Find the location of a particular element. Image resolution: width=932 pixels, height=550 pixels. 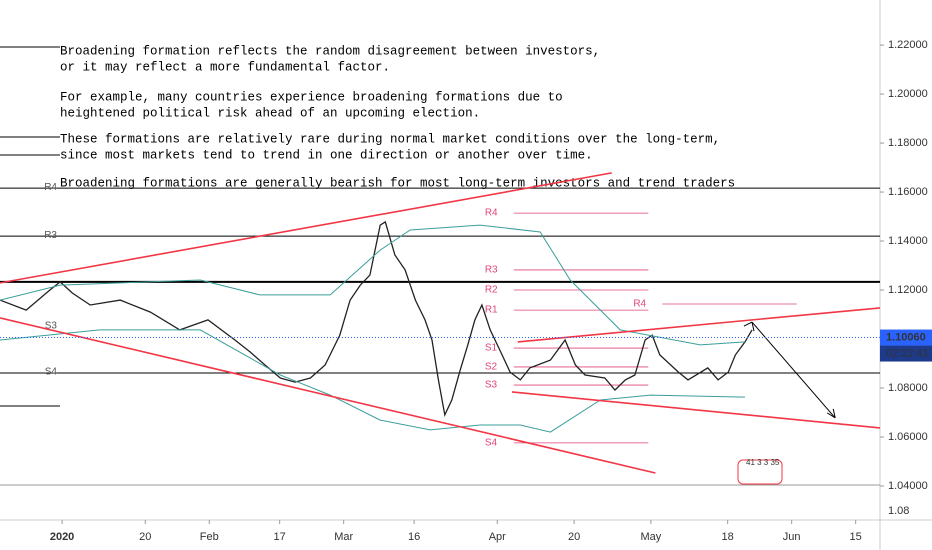

pivot-label: R1 is located at coordinates (491, 310).